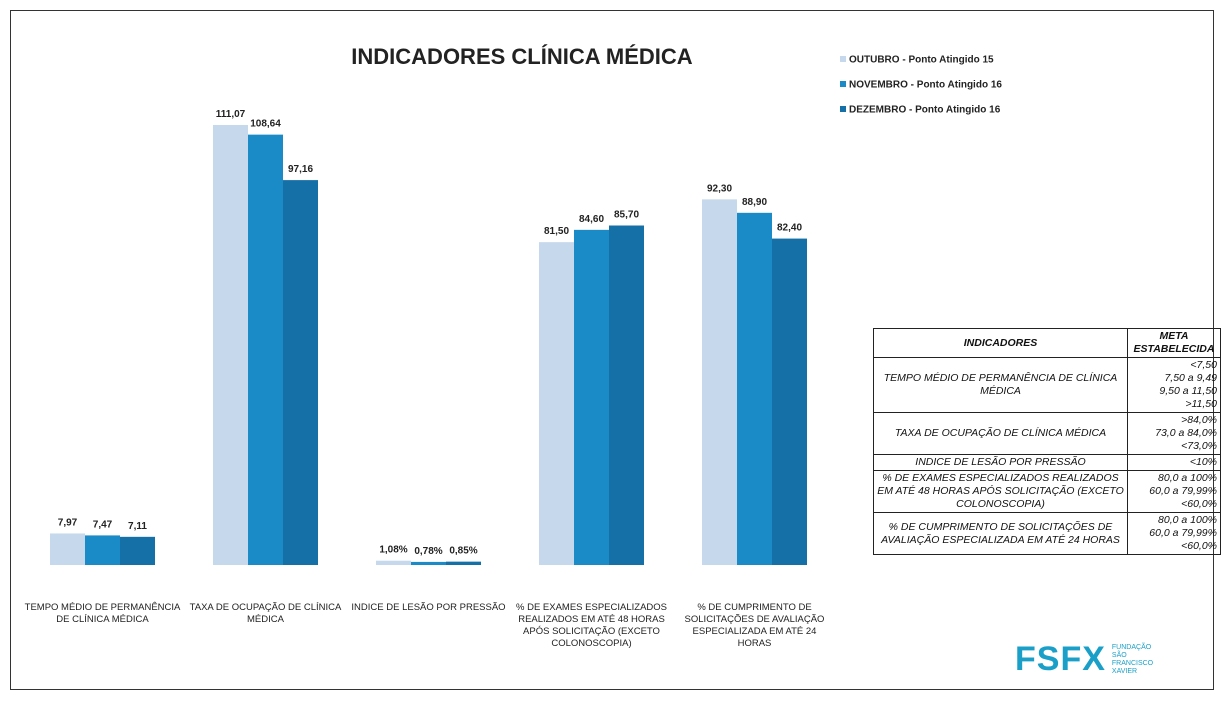 This screenshot has height=702, width=1224. I want to click on data-label: 7,97, so click(68, 522).